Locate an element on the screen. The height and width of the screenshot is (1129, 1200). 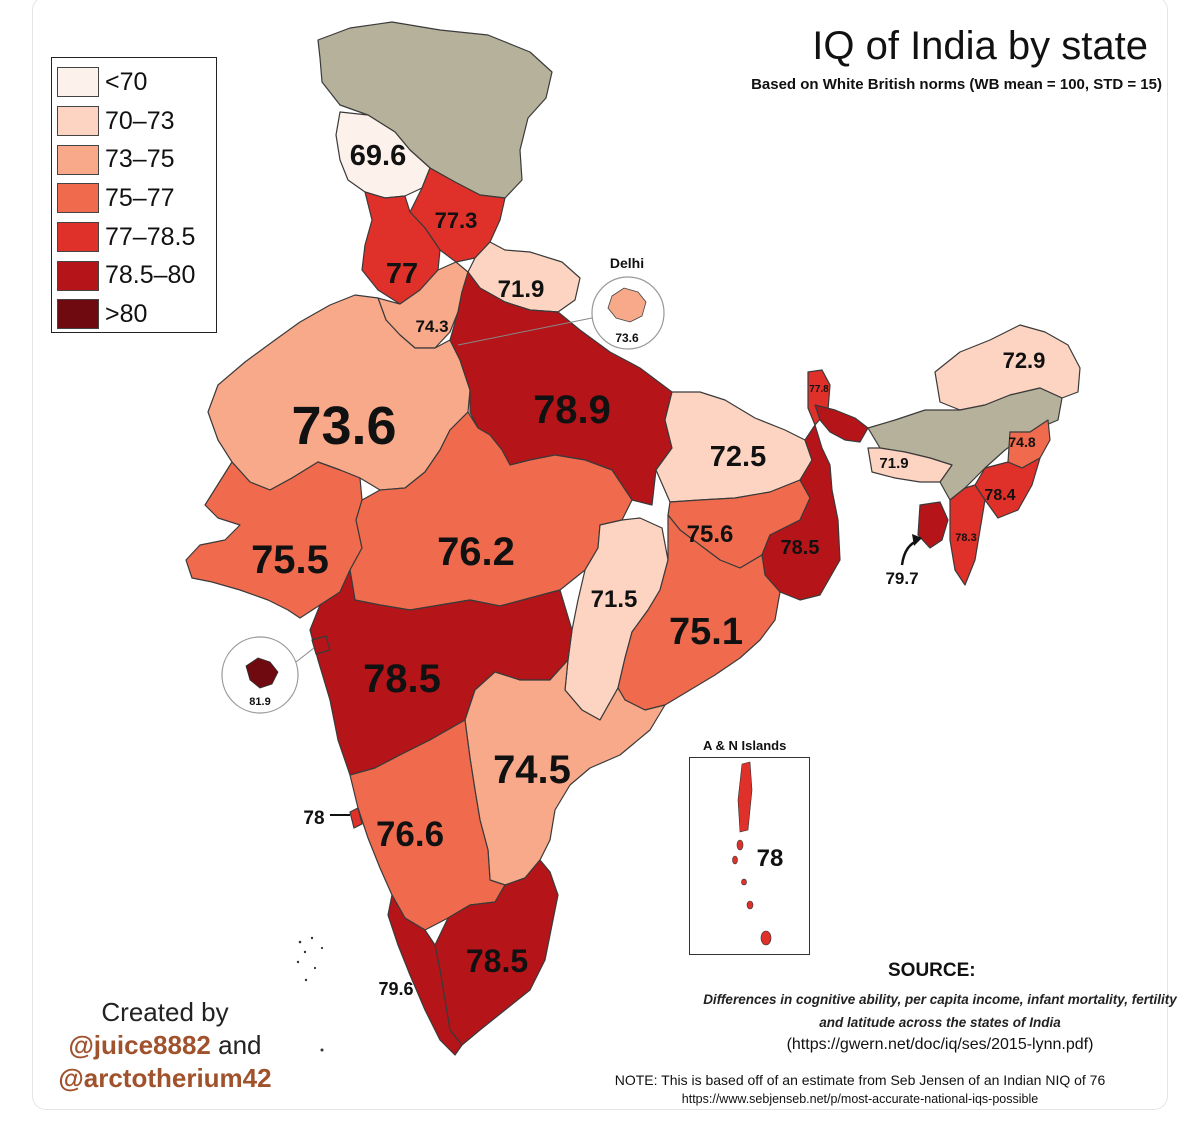
state-value-label: 72.5 is located at coordinates (738, 457).